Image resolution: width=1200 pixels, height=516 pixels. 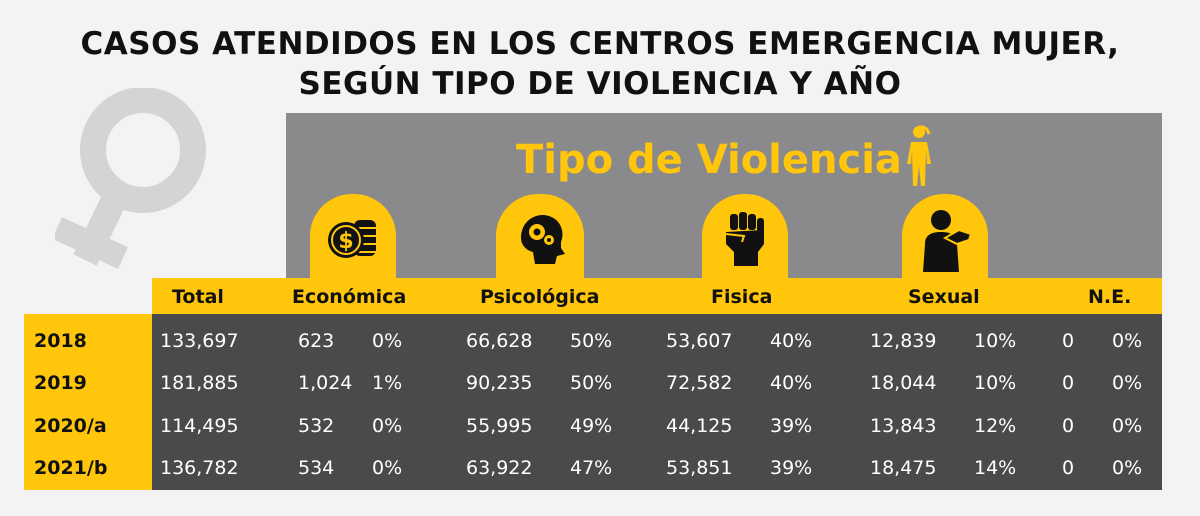 I want to click on coins-icon: $, so click(x=353, y=235).